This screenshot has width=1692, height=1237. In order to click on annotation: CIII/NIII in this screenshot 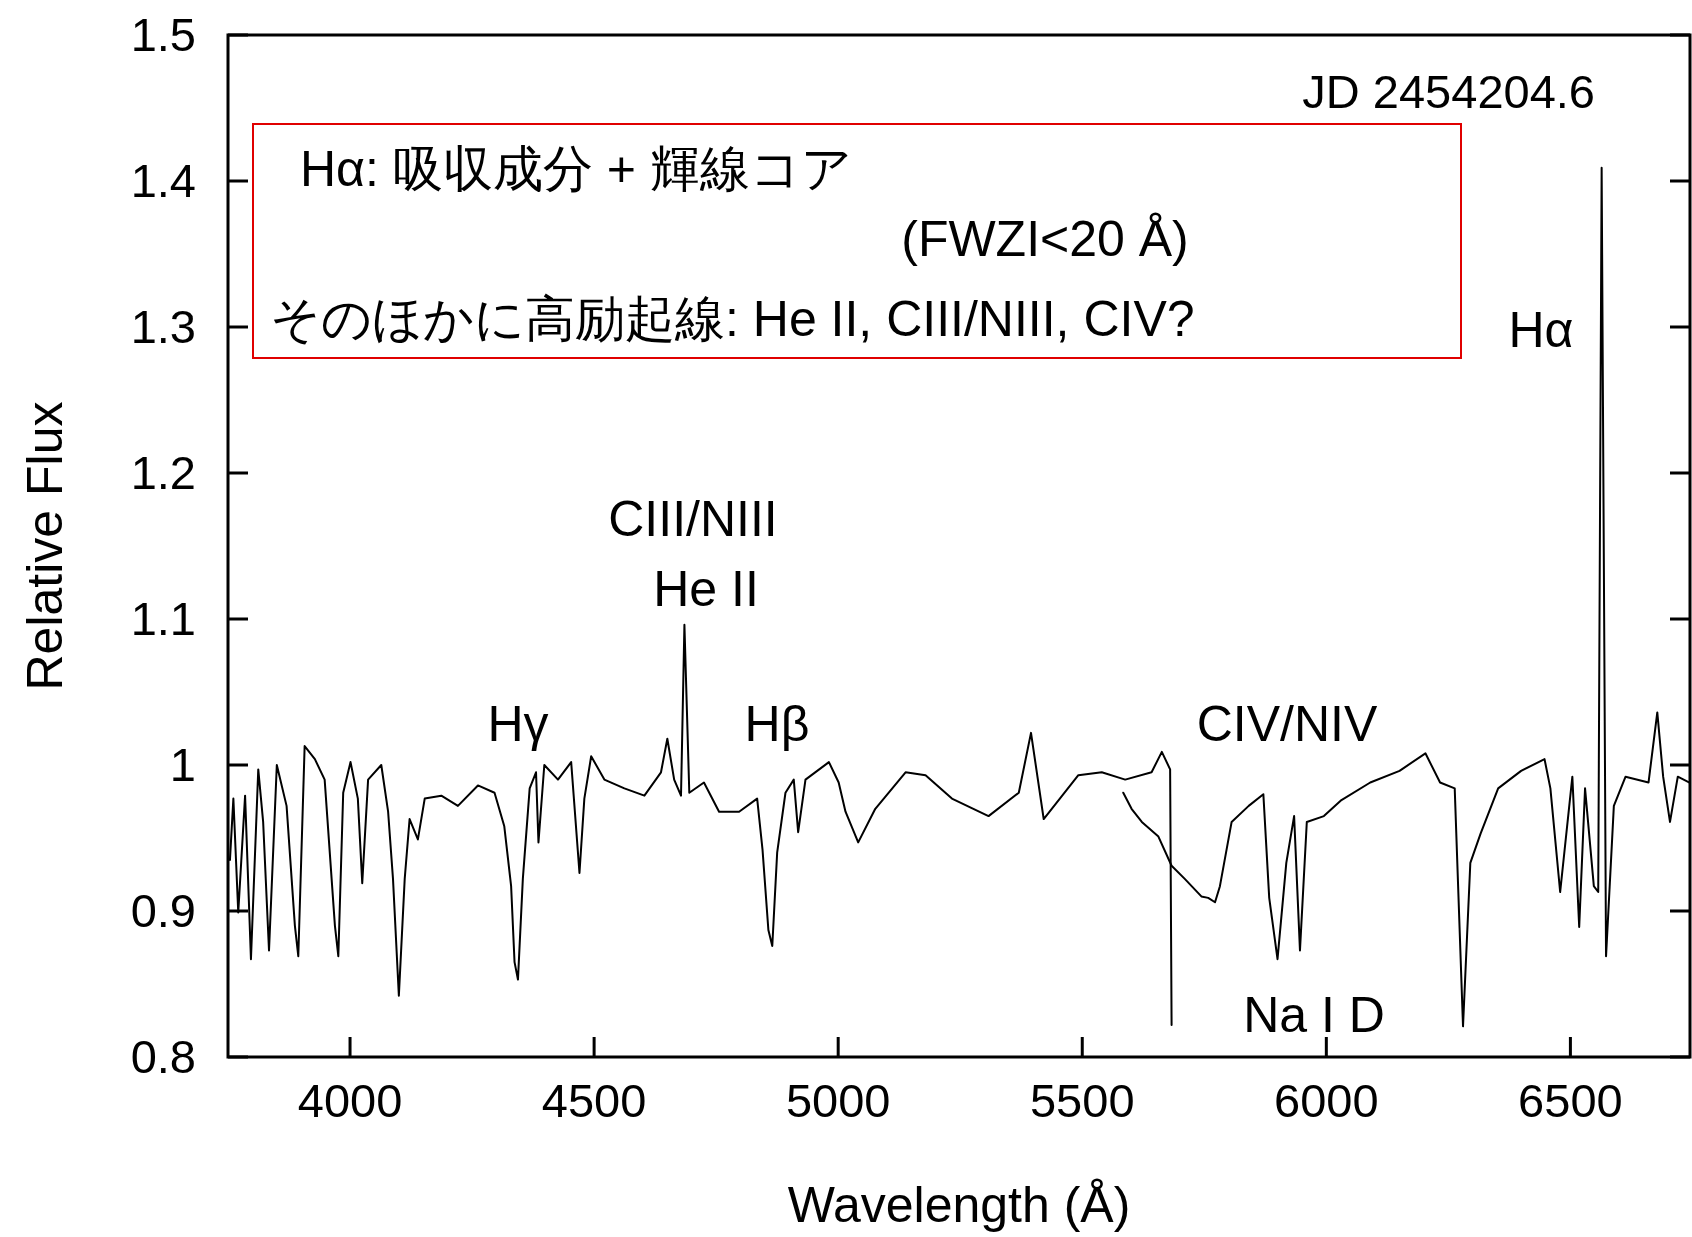, I will do `click(693, 518)`.